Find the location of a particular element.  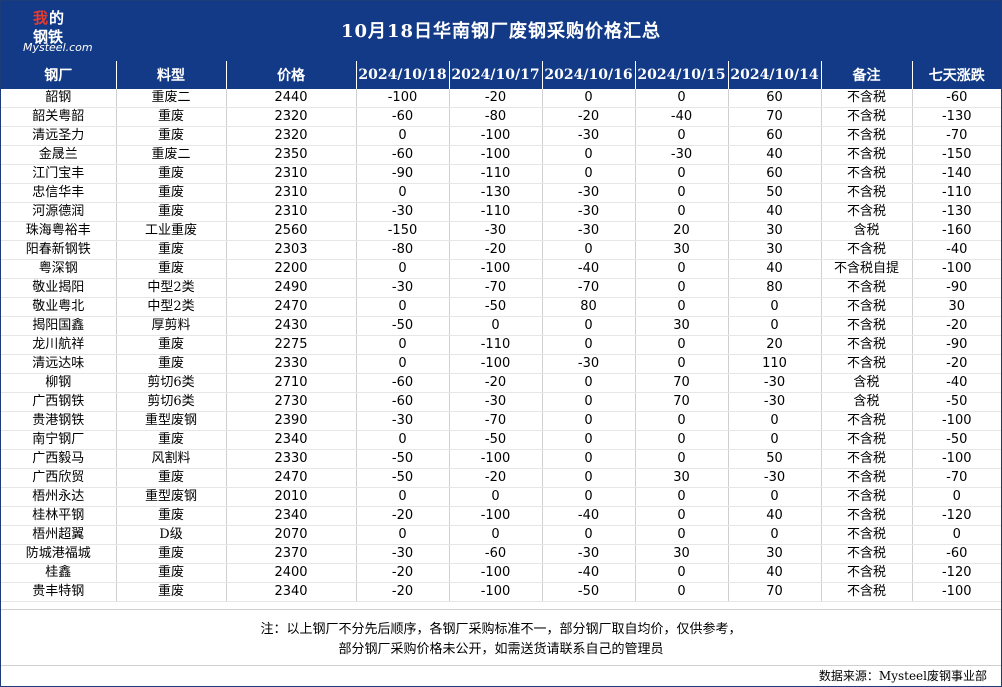

price-cell: 2320 is located at coordinates (291, 136).